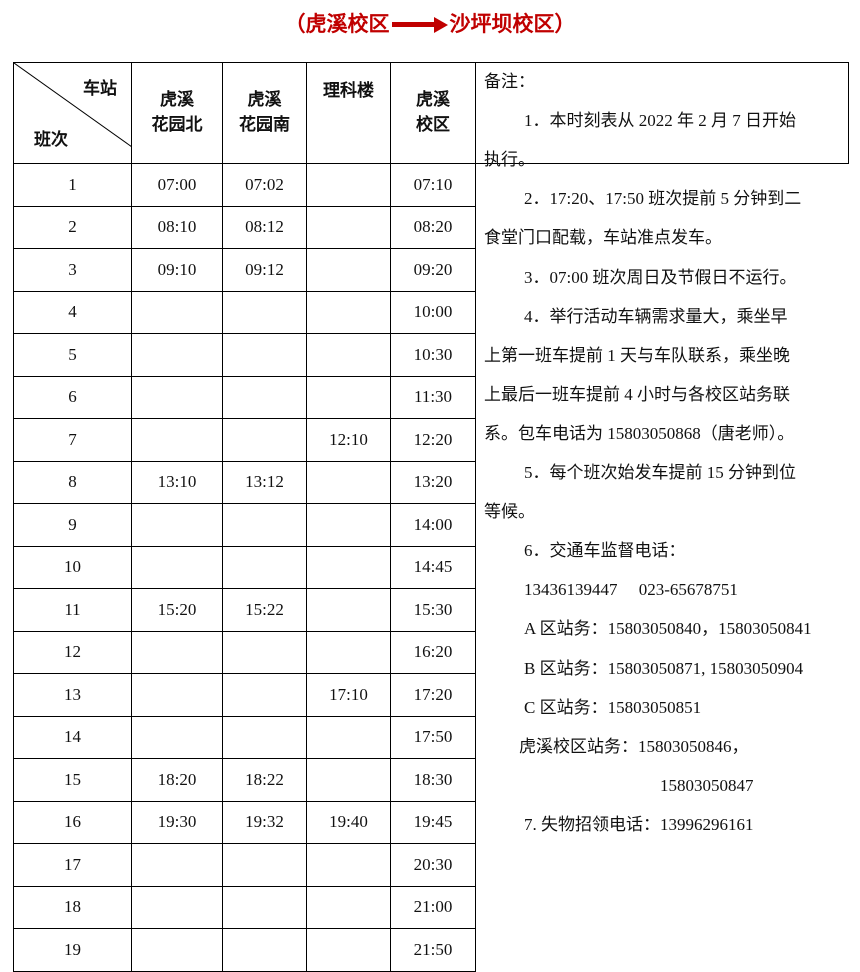  I want to click on trip-number-cell: 2, so click(72, 227).